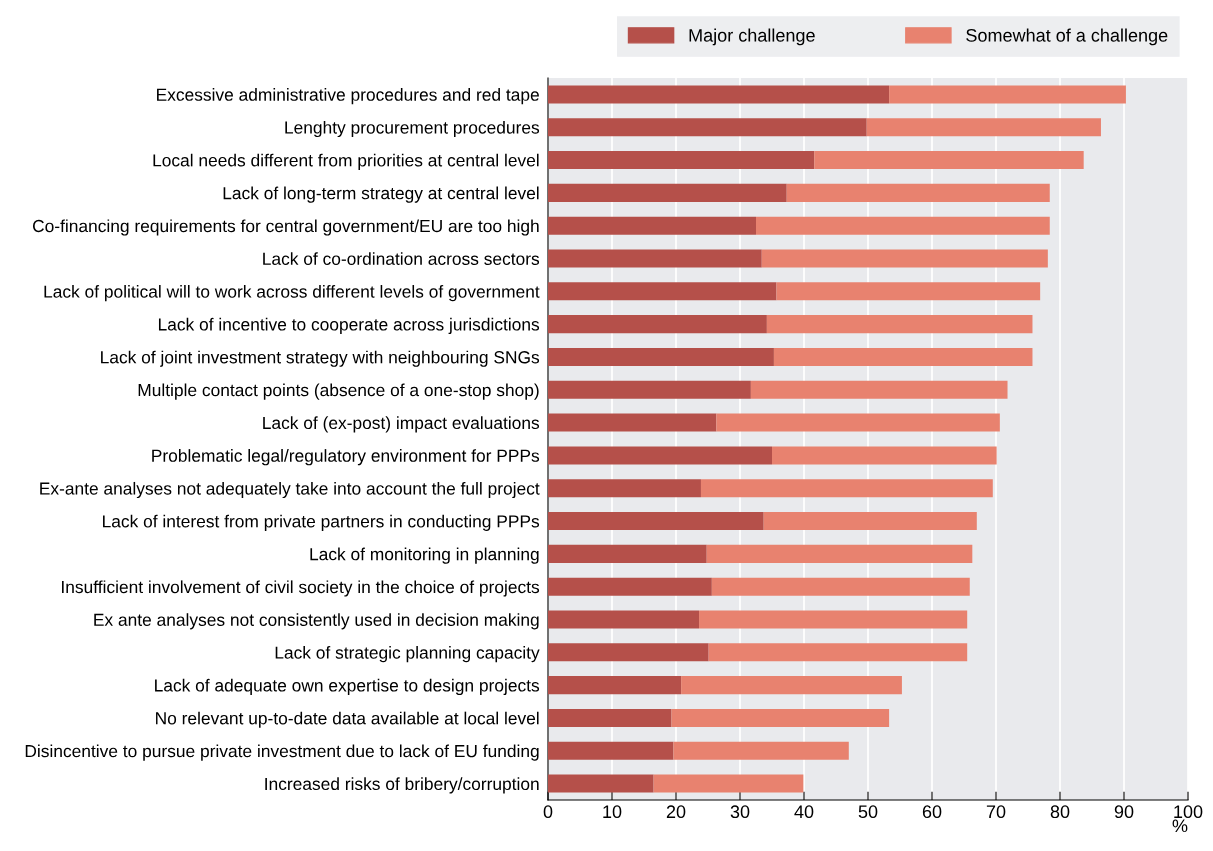  What do you see at coordinates (290, 490) in the screenshot?
I see `y-tick-label: Ex-ante analyses not adequately take into account the full project` at bounding box center [290, 490].